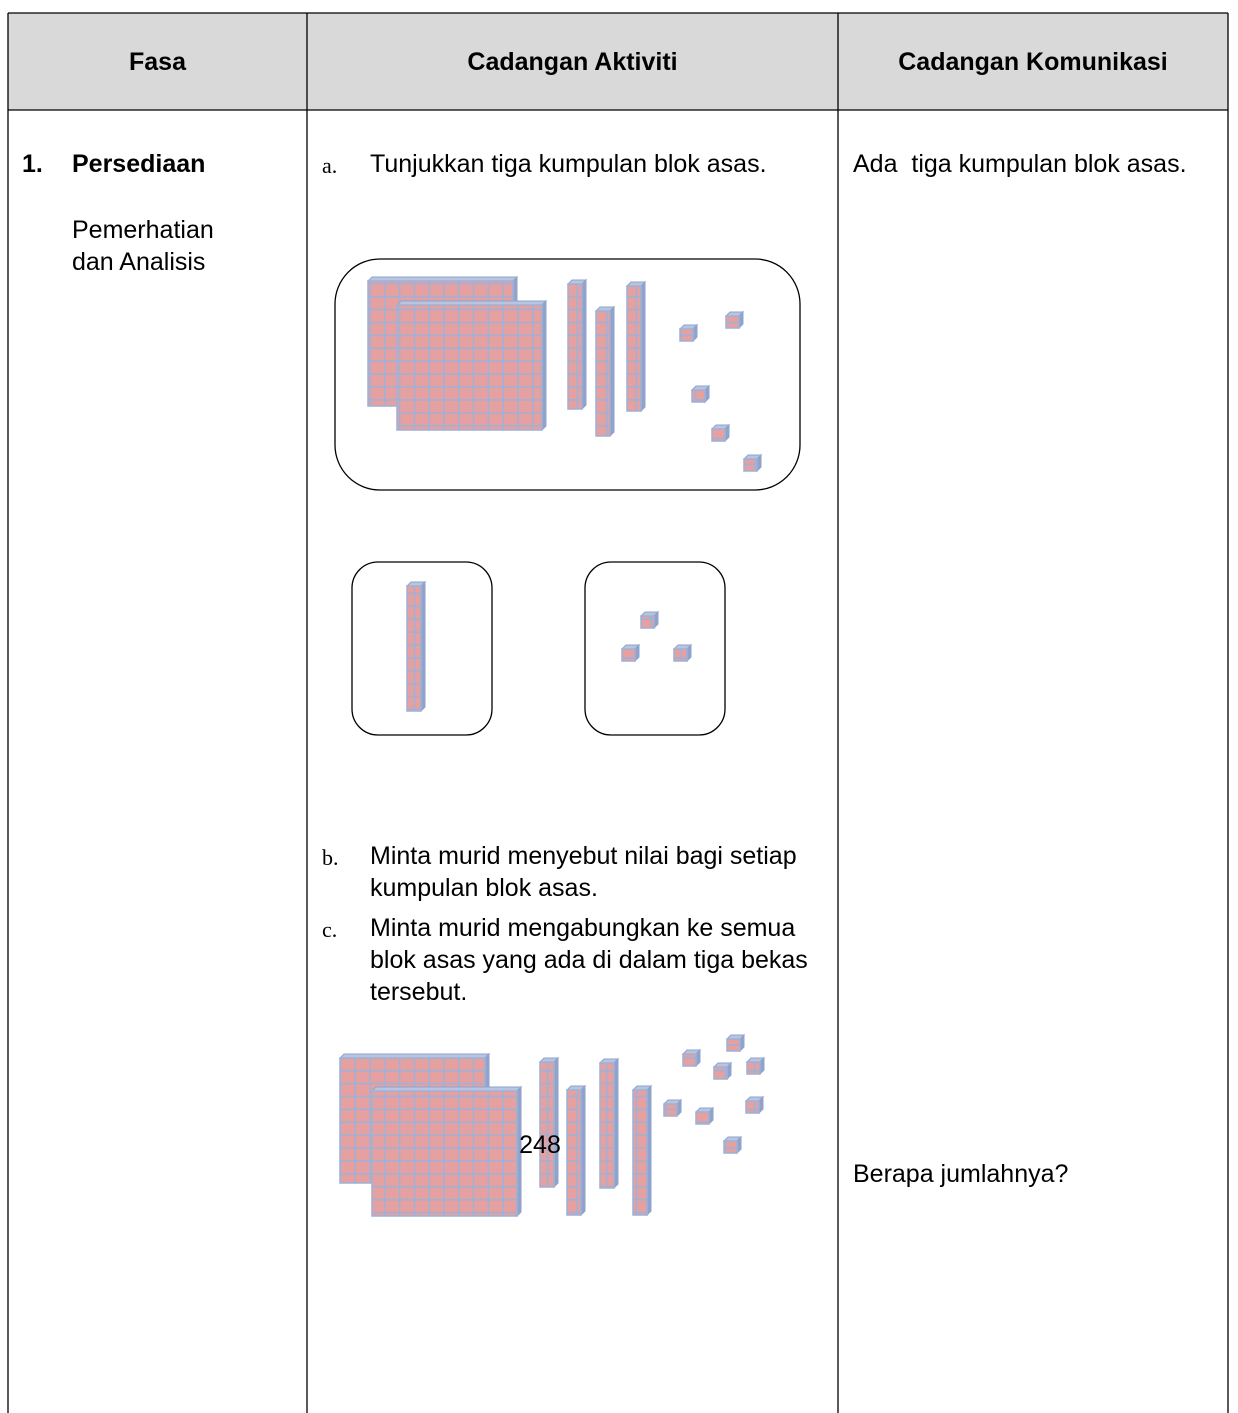 The width and height of the screenshot is (1238, 1413). I want to click on header-bg, so click(618, 61).